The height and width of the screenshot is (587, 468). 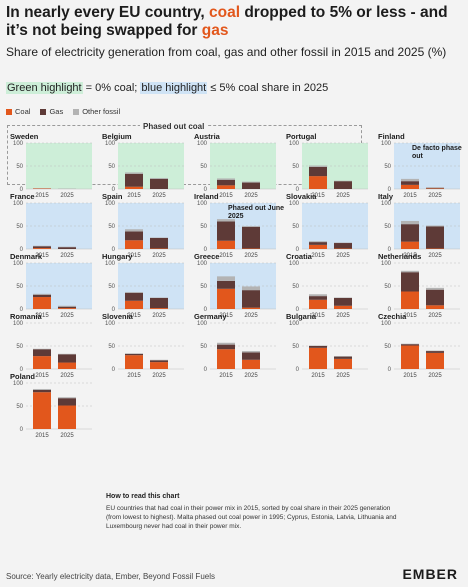 What do you see at coordinates (18, 144) in the screenshot?
I see `y-tick-sweden-100: 100` at bounding box center [18, 144].